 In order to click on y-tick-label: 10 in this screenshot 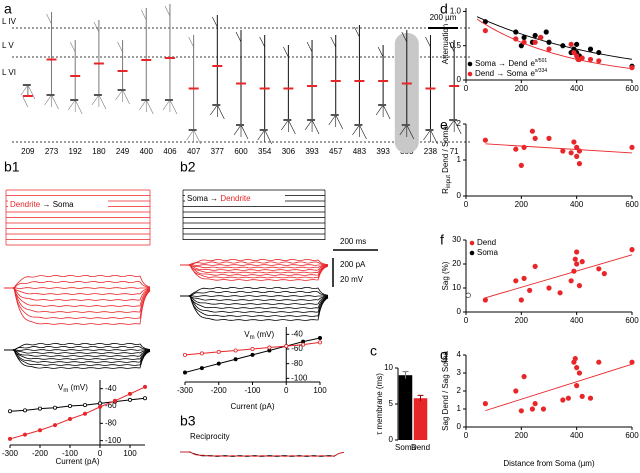, I will do `click(456, 287)`.